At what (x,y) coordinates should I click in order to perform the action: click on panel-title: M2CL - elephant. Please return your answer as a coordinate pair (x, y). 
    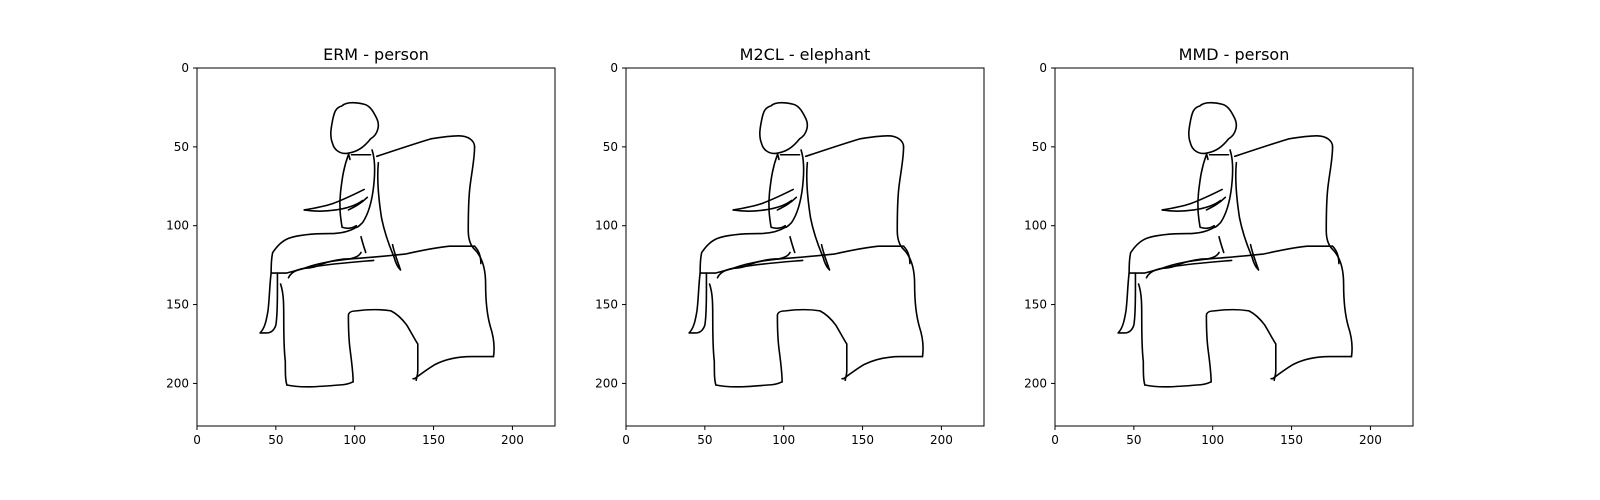
    Looking at the image, I should click on (805, 54).